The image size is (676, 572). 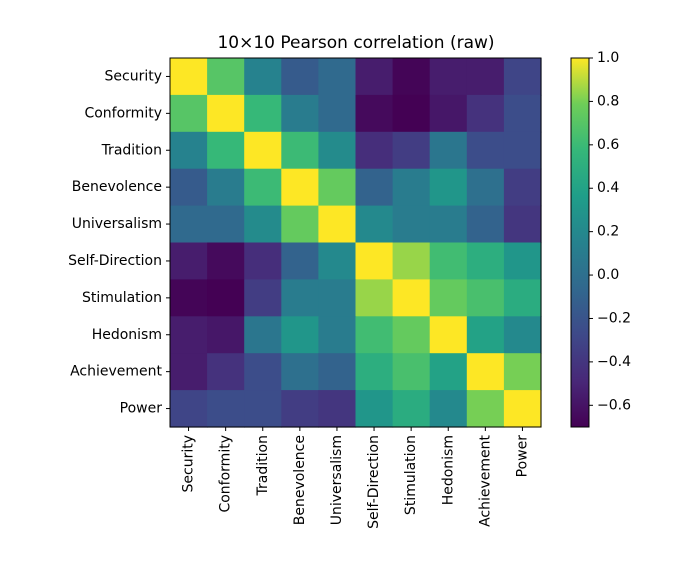 I want to click on row-label: Universalism, so click(x=117, y=224).